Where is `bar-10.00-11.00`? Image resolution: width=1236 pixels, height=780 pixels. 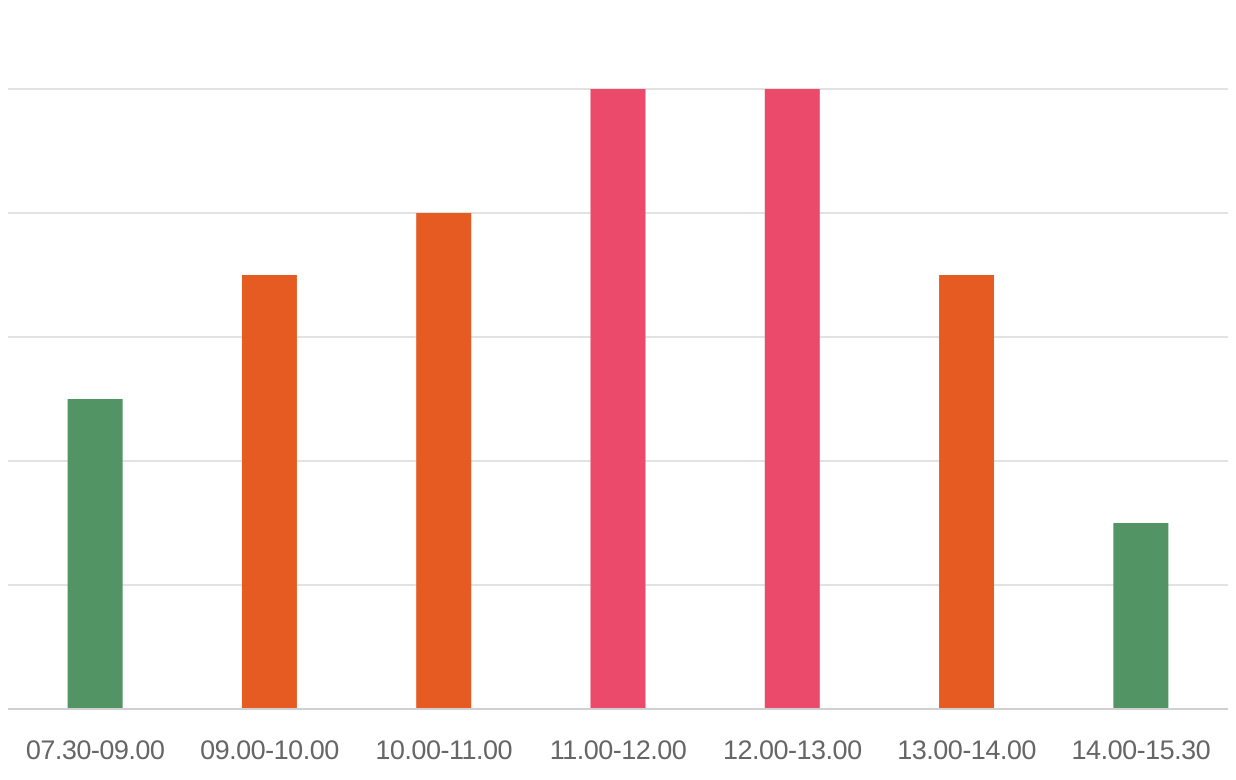
bar-10.00-11.00 is located at coordinates (444, 461).